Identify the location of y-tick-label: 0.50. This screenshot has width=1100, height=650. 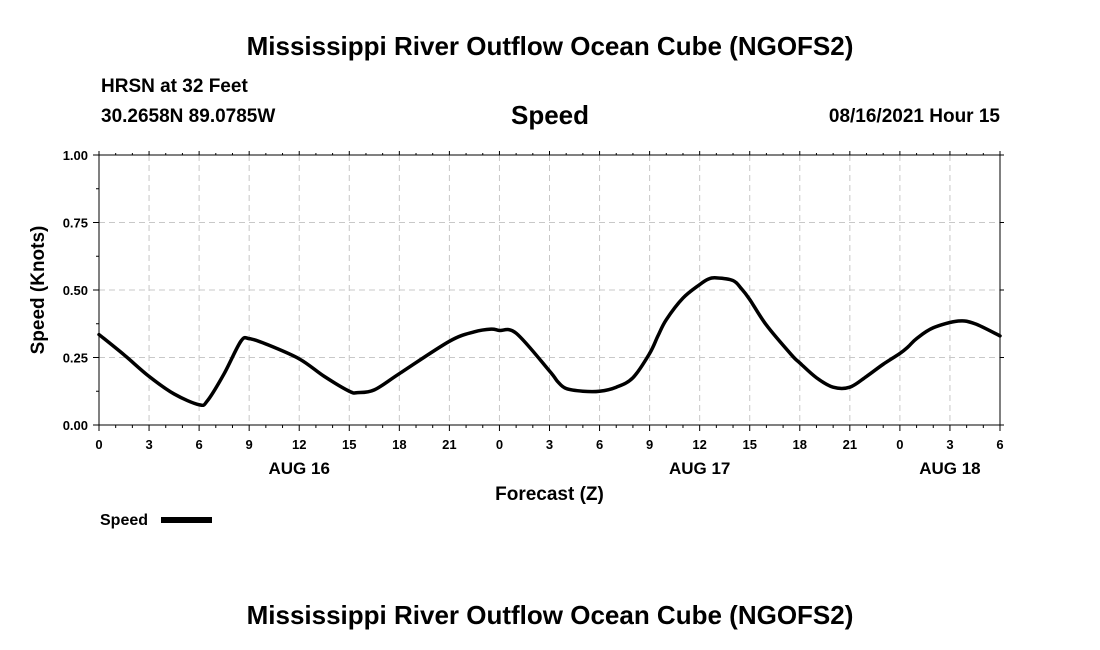
(75, 290).